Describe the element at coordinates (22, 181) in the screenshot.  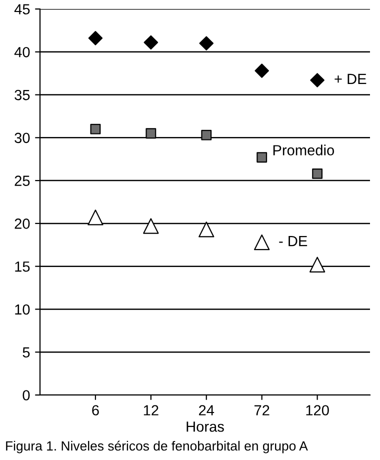
I see `y-tick-label: 25` at that location.